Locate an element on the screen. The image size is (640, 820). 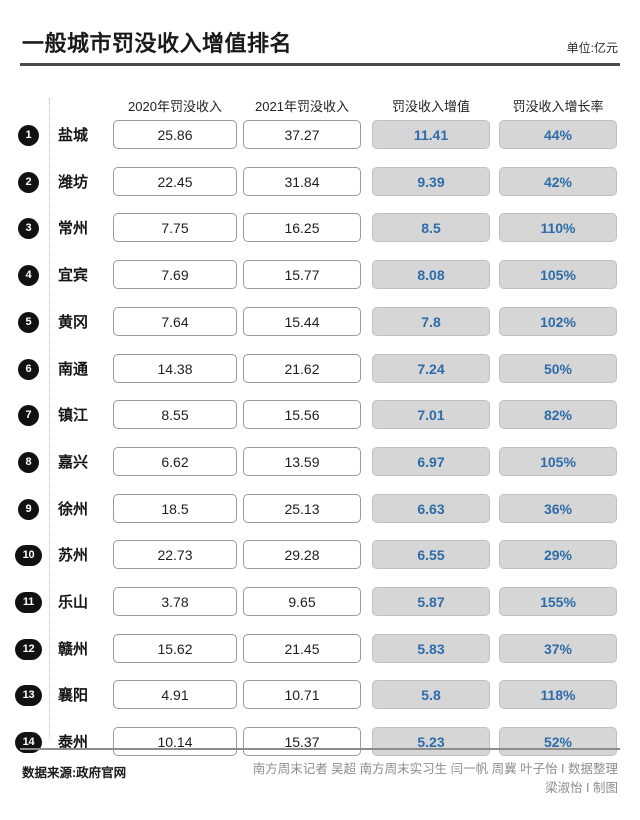
table-row: 8 嘉兴 6.62 13.59 6.97 105% is located at coordinates (320, 462).